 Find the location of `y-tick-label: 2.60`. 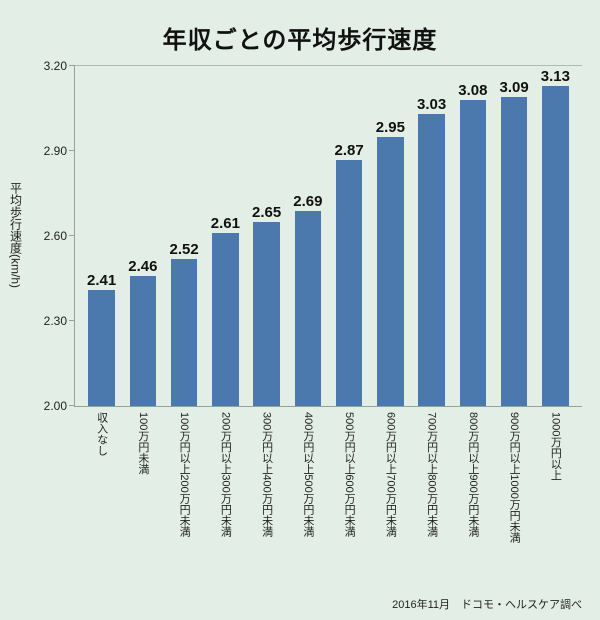

y-tick-label: 2.60 is located at coordinates (55, 236).